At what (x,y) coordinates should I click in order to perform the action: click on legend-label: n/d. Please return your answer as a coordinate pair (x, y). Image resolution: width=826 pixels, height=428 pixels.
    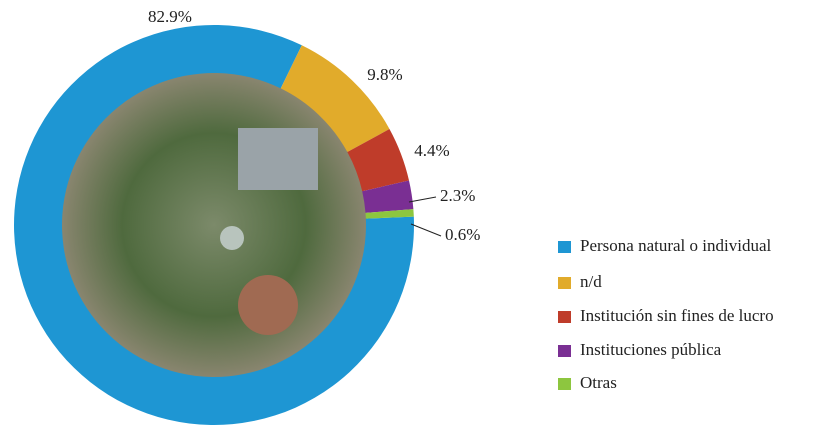
    Looking at the image, I should click on (591, 281).